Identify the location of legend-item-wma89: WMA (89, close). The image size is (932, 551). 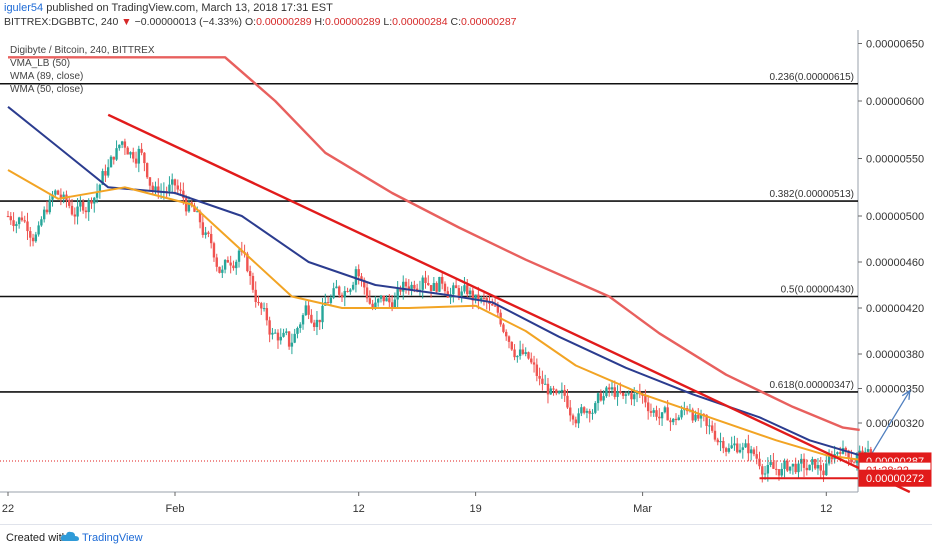
(47, 76).